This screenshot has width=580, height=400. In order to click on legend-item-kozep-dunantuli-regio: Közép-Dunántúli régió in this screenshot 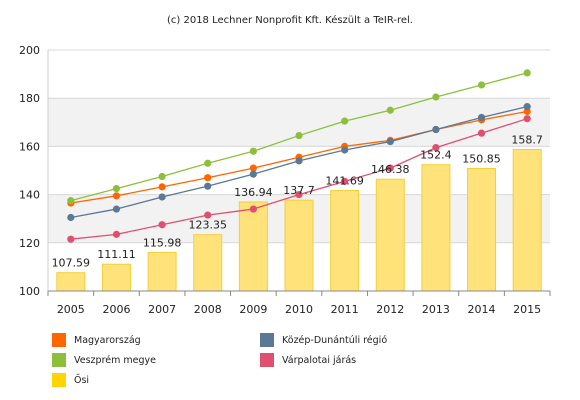, I will do `click(323, 340)`.